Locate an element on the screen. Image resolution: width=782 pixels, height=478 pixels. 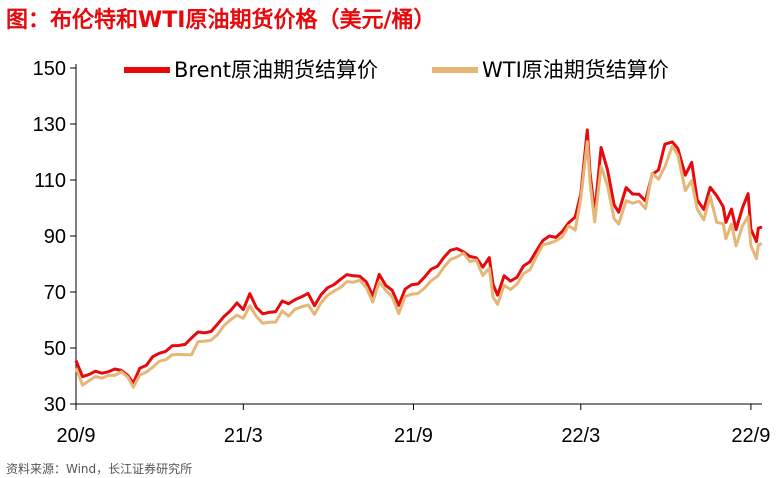
y-tick-label: 70 is located at coordinates (55, 293).